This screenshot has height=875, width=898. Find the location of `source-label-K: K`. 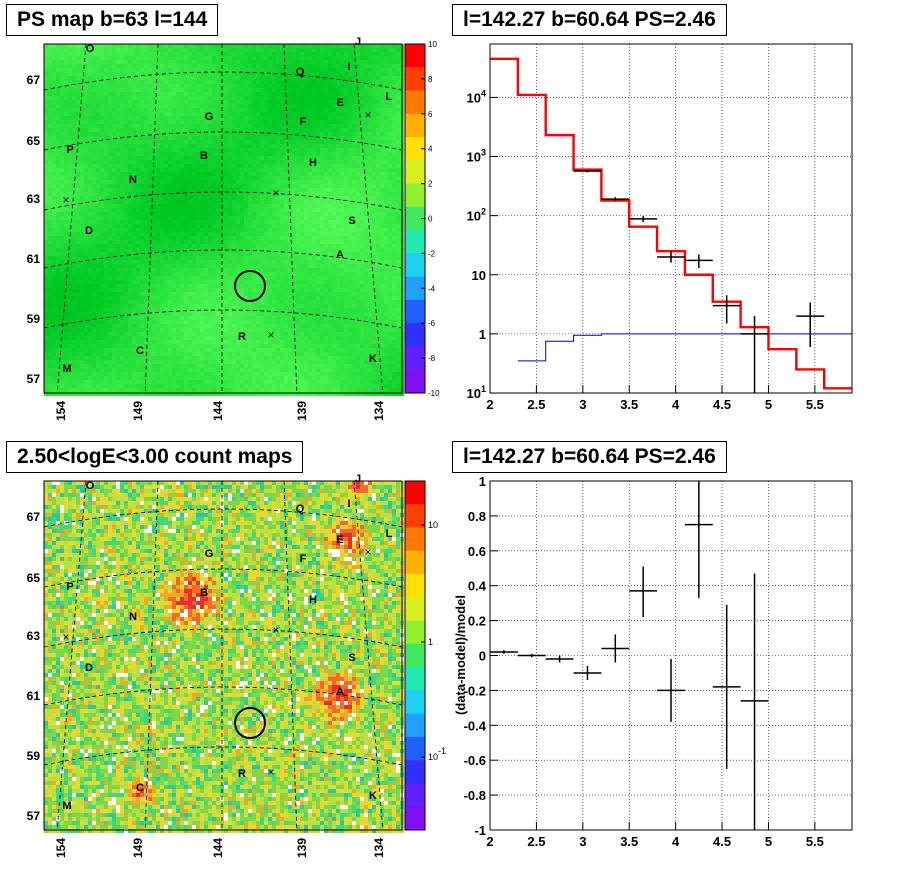

source-label-K: K is located at coordinates (373, 796).